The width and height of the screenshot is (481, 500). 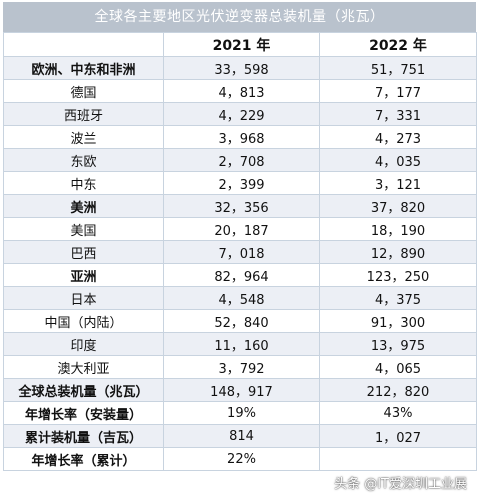 What do you see at coordinates (83, 298) in the screenshot?
I see `row-label: 日本` at bounding box center [83, 298].